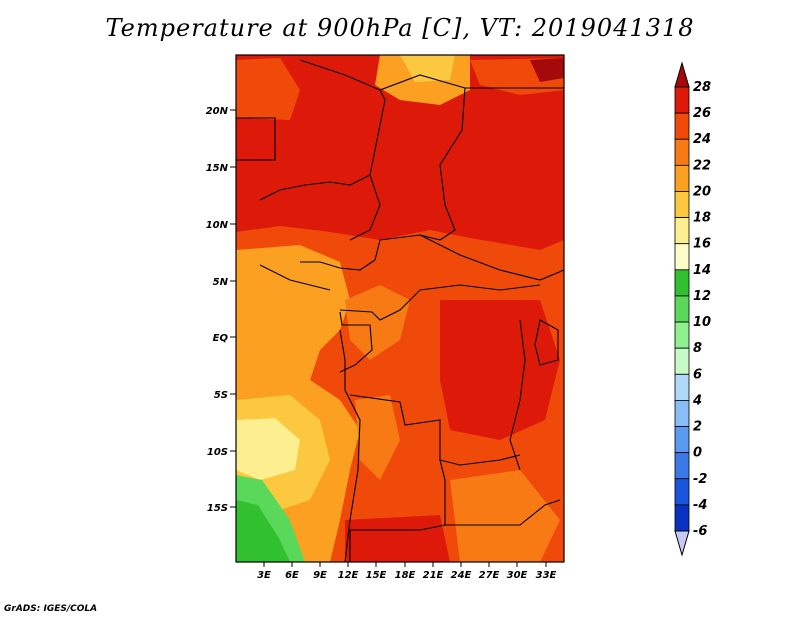 The height and width of the screenshot is (618, 800). Describe the element at coordinates (217, 111) in the screenshot. I see `lat-tick-label: 20N` at that location.